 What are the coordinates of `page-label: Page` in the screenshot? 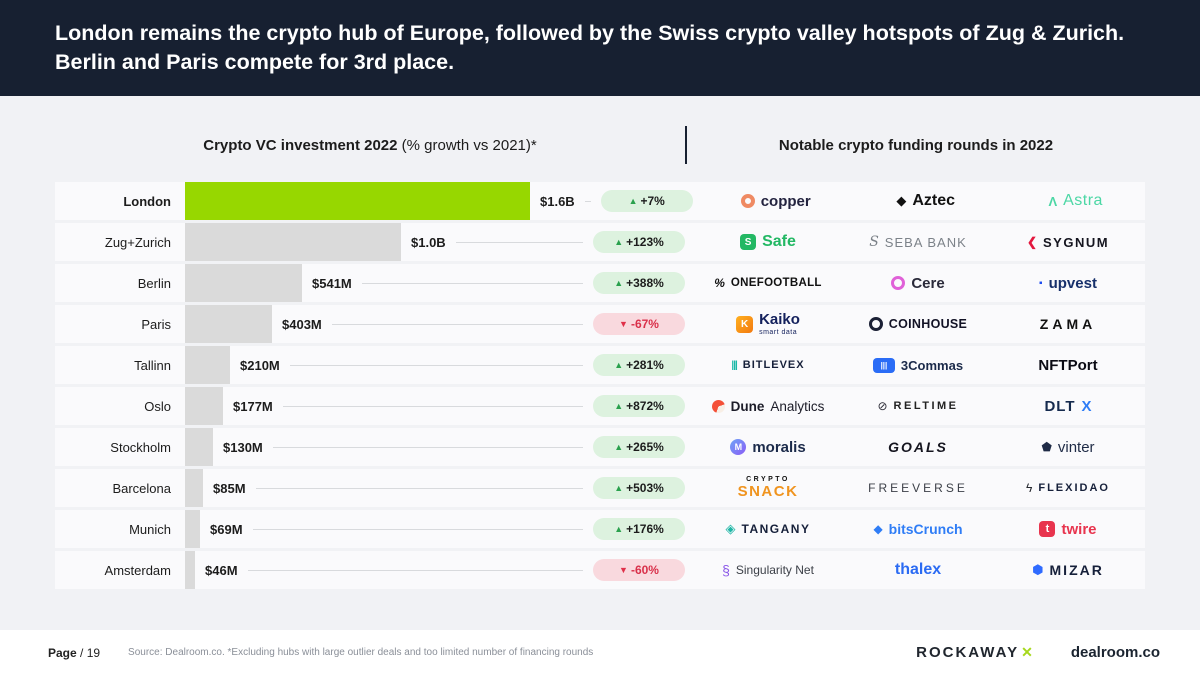 It's located at (62, 652).